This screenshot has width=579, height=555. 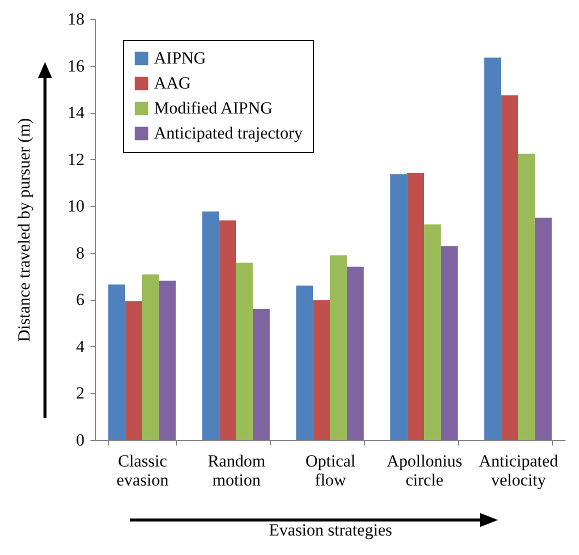 What do you see at coordinates (424, 471) in the screenshot?
I see `x-tick-label: Apollonius circle` at bounding box center [424, 471].